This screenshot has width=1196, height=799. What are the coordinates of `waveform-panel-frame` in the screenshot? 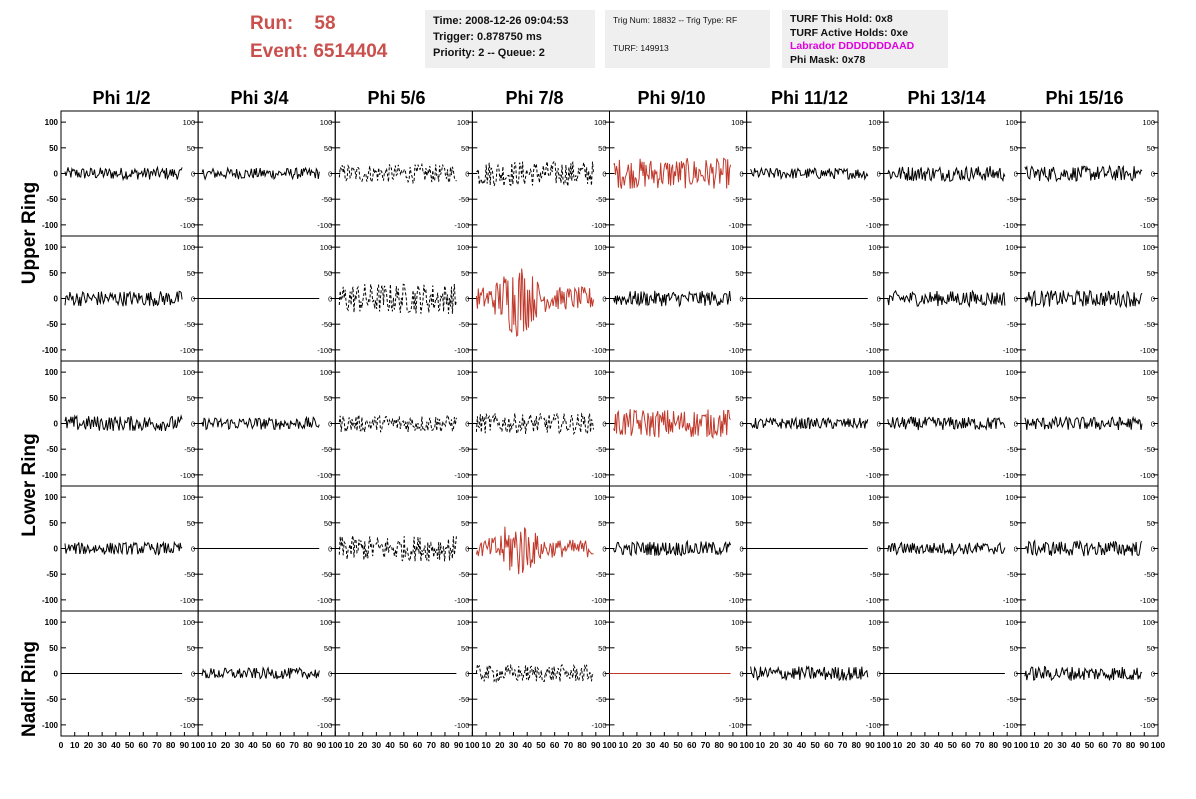 It's located at (403, 548).